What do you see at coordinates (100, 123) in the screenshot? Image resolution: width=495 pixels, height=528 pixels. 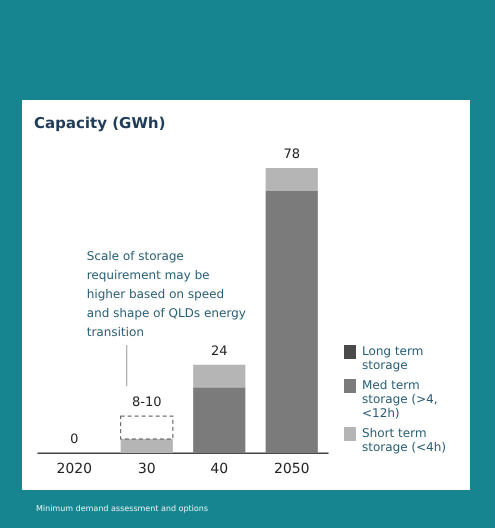 I see `chart-title: Capacity (GWh)` at bounding box center [100, 123].